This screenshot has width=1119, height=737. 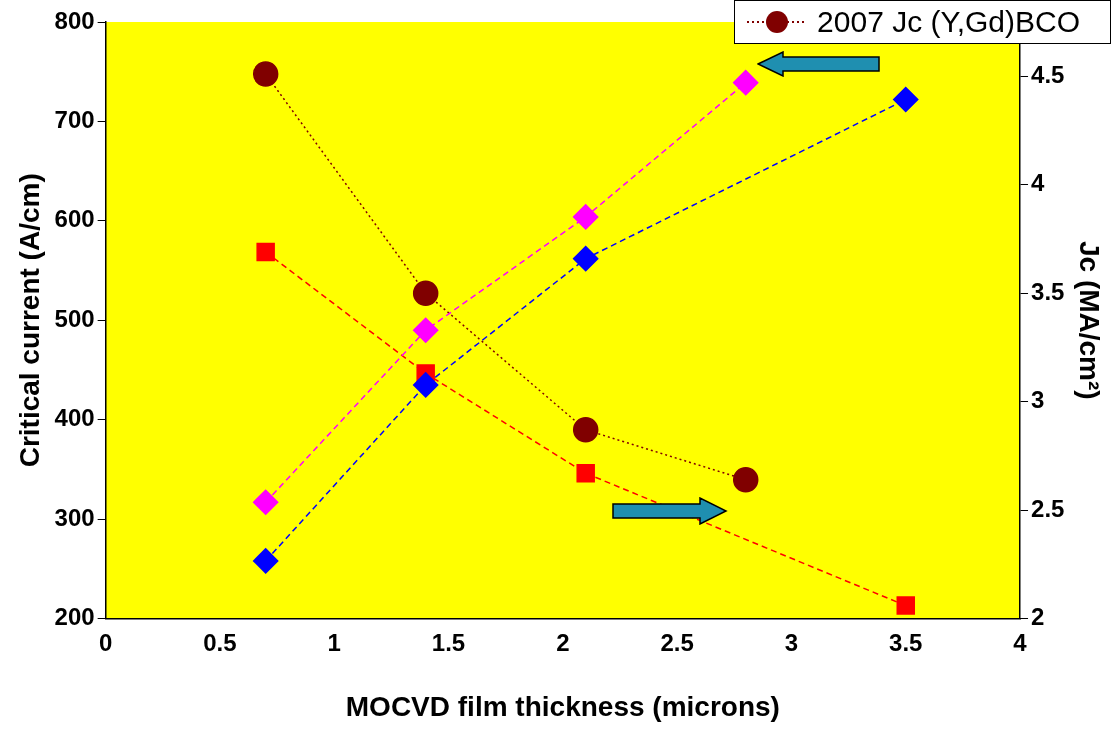 What do you see at coordinates (1038, 617) in the screenshot?
I see `y2-tick-label: 2` at bounding box center [1038, 617].